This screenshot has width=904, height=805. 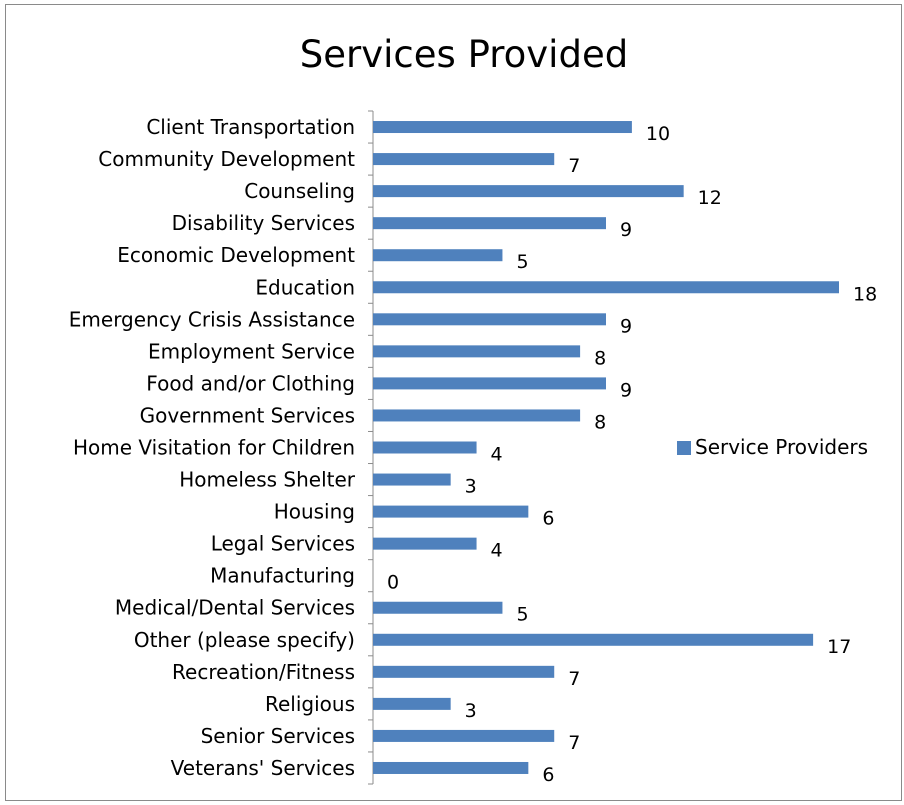 What do you see at coordinates (710, 198) in the screenshot?
I see `data-label: 12` at bounding box center [710, 198].